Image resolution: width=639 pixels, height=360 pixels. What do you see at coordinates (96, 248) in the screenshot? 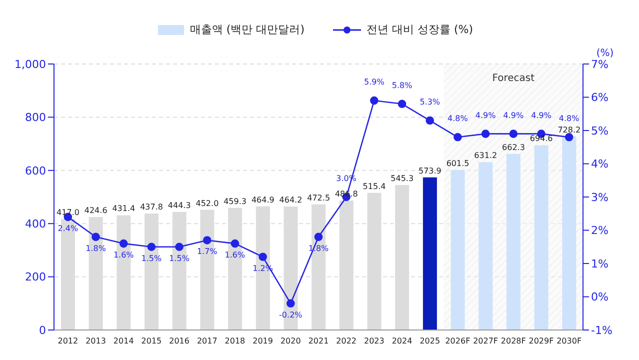
I see `data-label: 1.8%` at bounding box center [96, 248].